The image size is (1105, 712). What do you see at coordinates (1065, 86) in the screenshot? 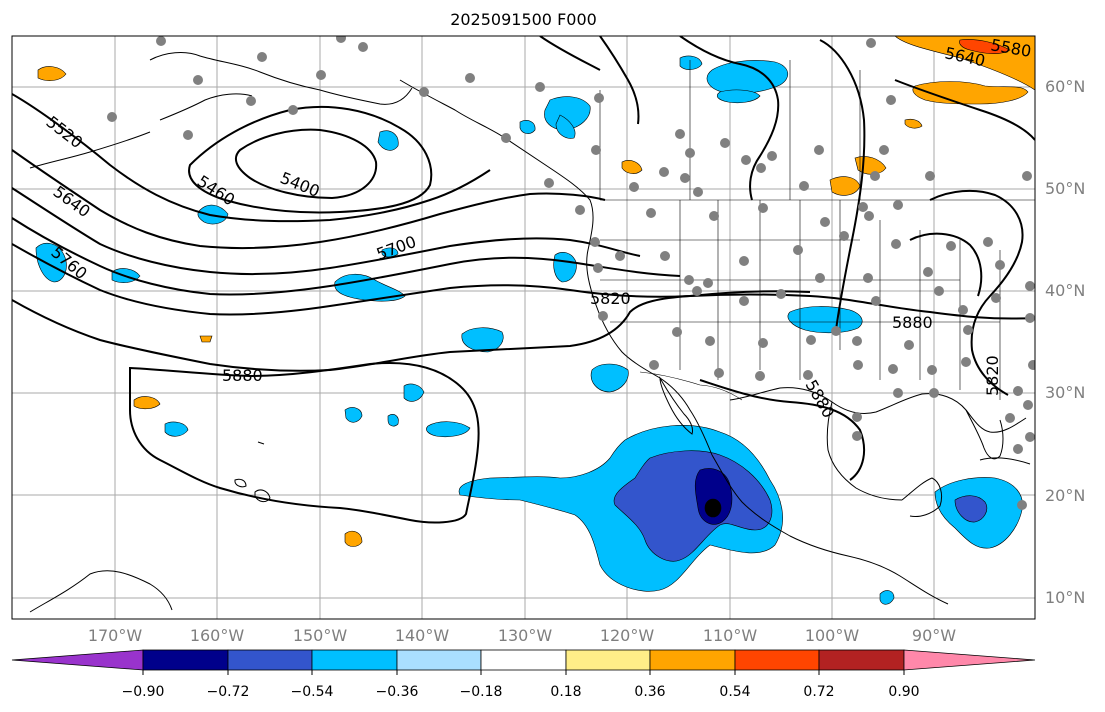
I see `latitude-label: 60°N` at bounding box center [1065, 86].